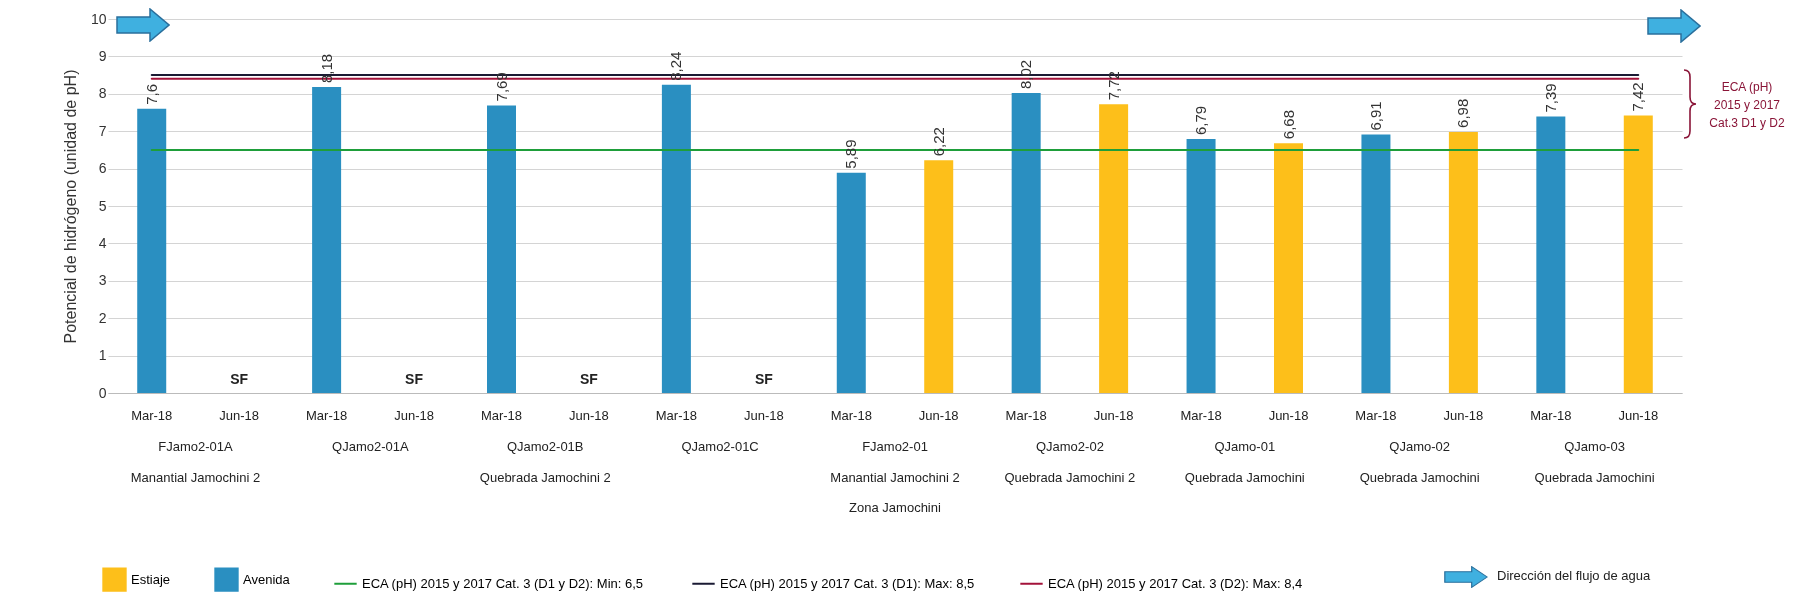  I want to click on y-tick-label: 7, so click(102, 130).